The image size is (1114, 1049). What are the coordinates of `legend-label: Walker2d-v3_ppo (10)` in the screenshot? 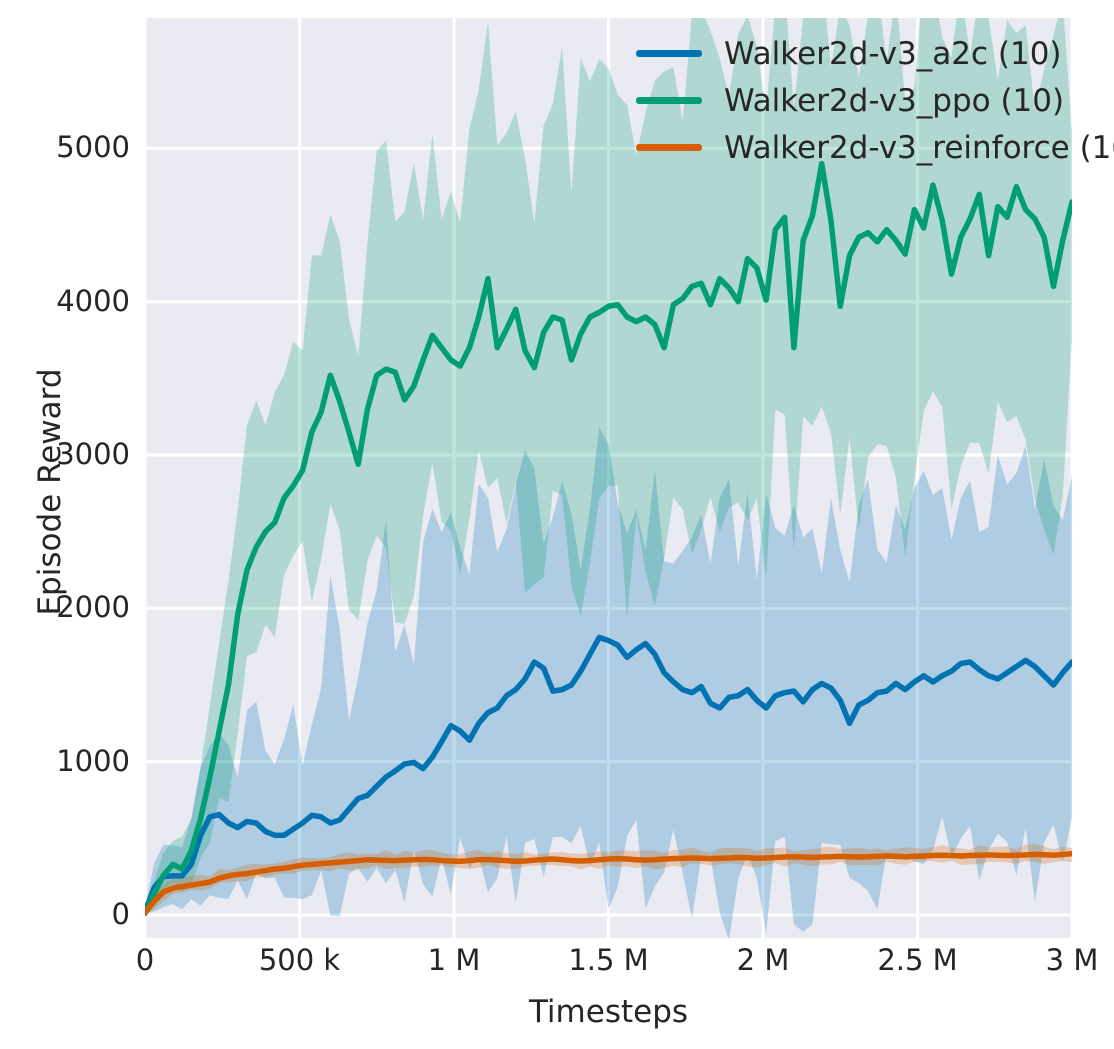 It's located at (894, 100).